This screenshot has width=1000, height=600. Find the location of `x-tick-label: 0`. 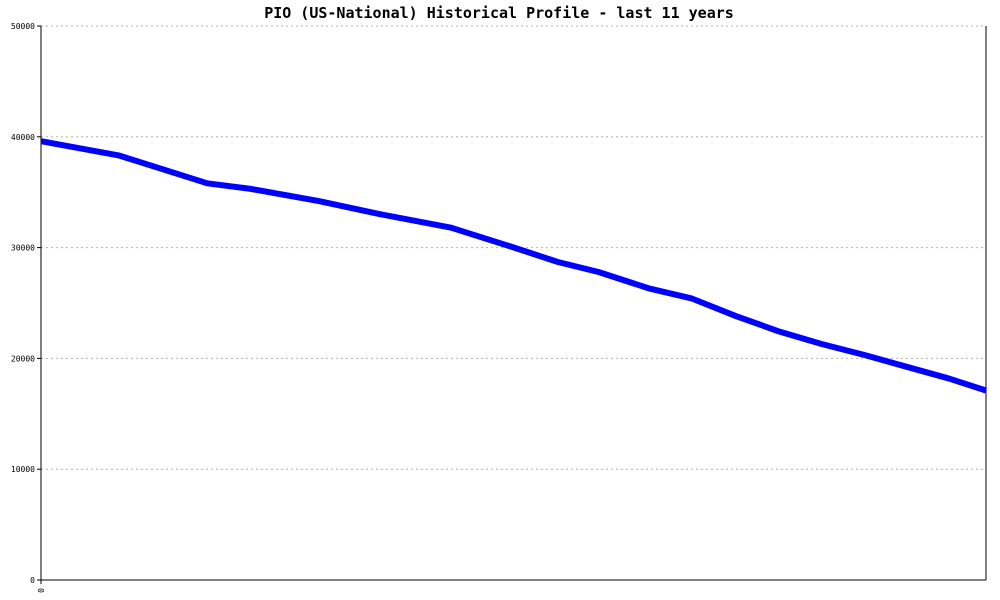

x-tick-label: 0 is located at coordinates (41, 590).